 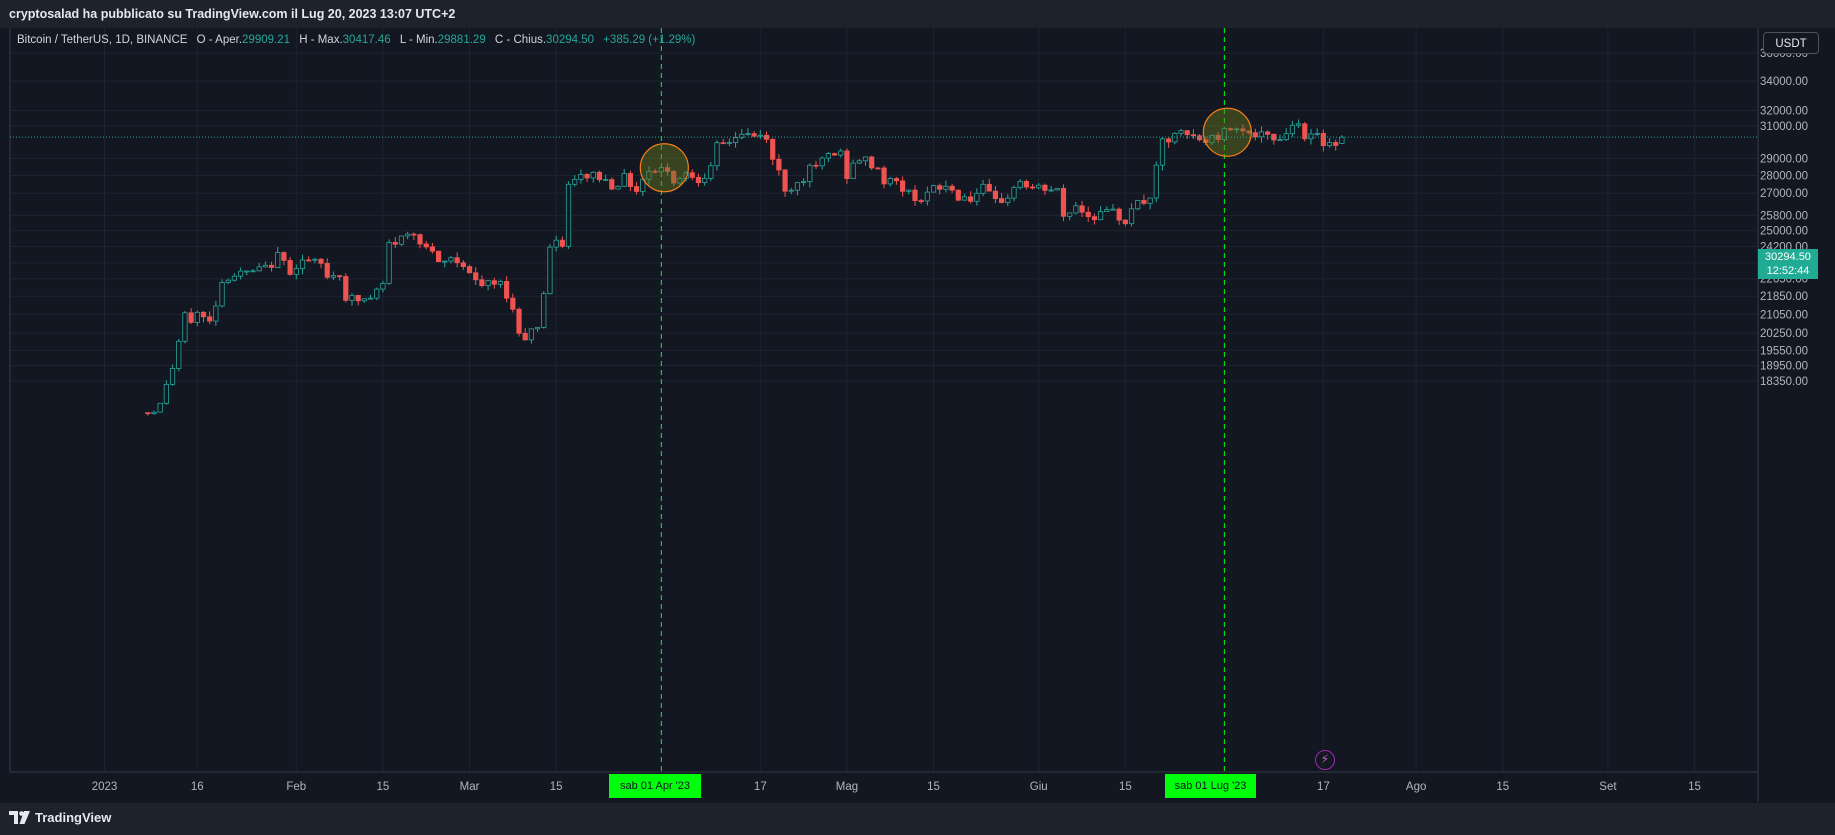 What do you see at coordinates (105, 787) in the screenshot?
I see `x-tick-label: 2023` at bounding box center [105, 787].